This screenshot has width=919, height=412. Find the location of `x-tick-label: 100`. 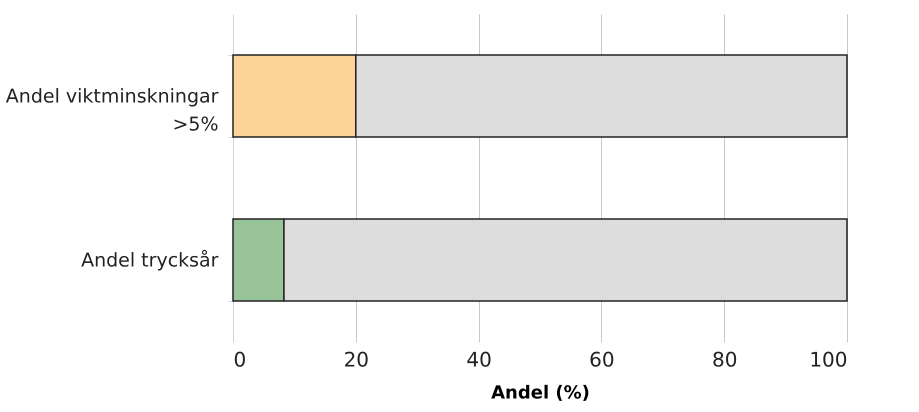

x-tick-label: 100 is located at coordinates (828, 360).